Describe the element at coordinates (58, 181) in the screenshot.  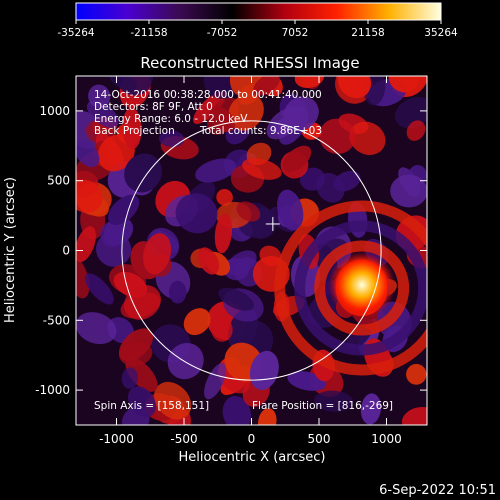
I see `y-tick-label: 500` at that location.